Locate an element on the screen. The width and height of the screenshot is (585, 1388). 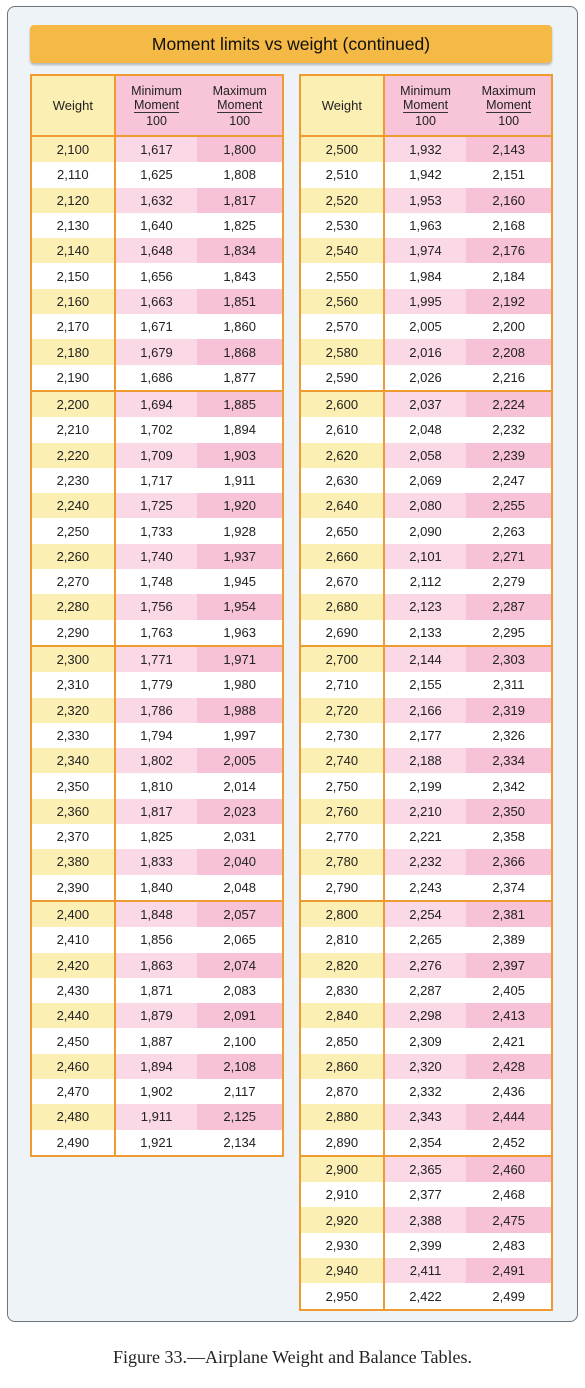
maximum-moment-cell: 1,851 is located at coordinates (240, 301).